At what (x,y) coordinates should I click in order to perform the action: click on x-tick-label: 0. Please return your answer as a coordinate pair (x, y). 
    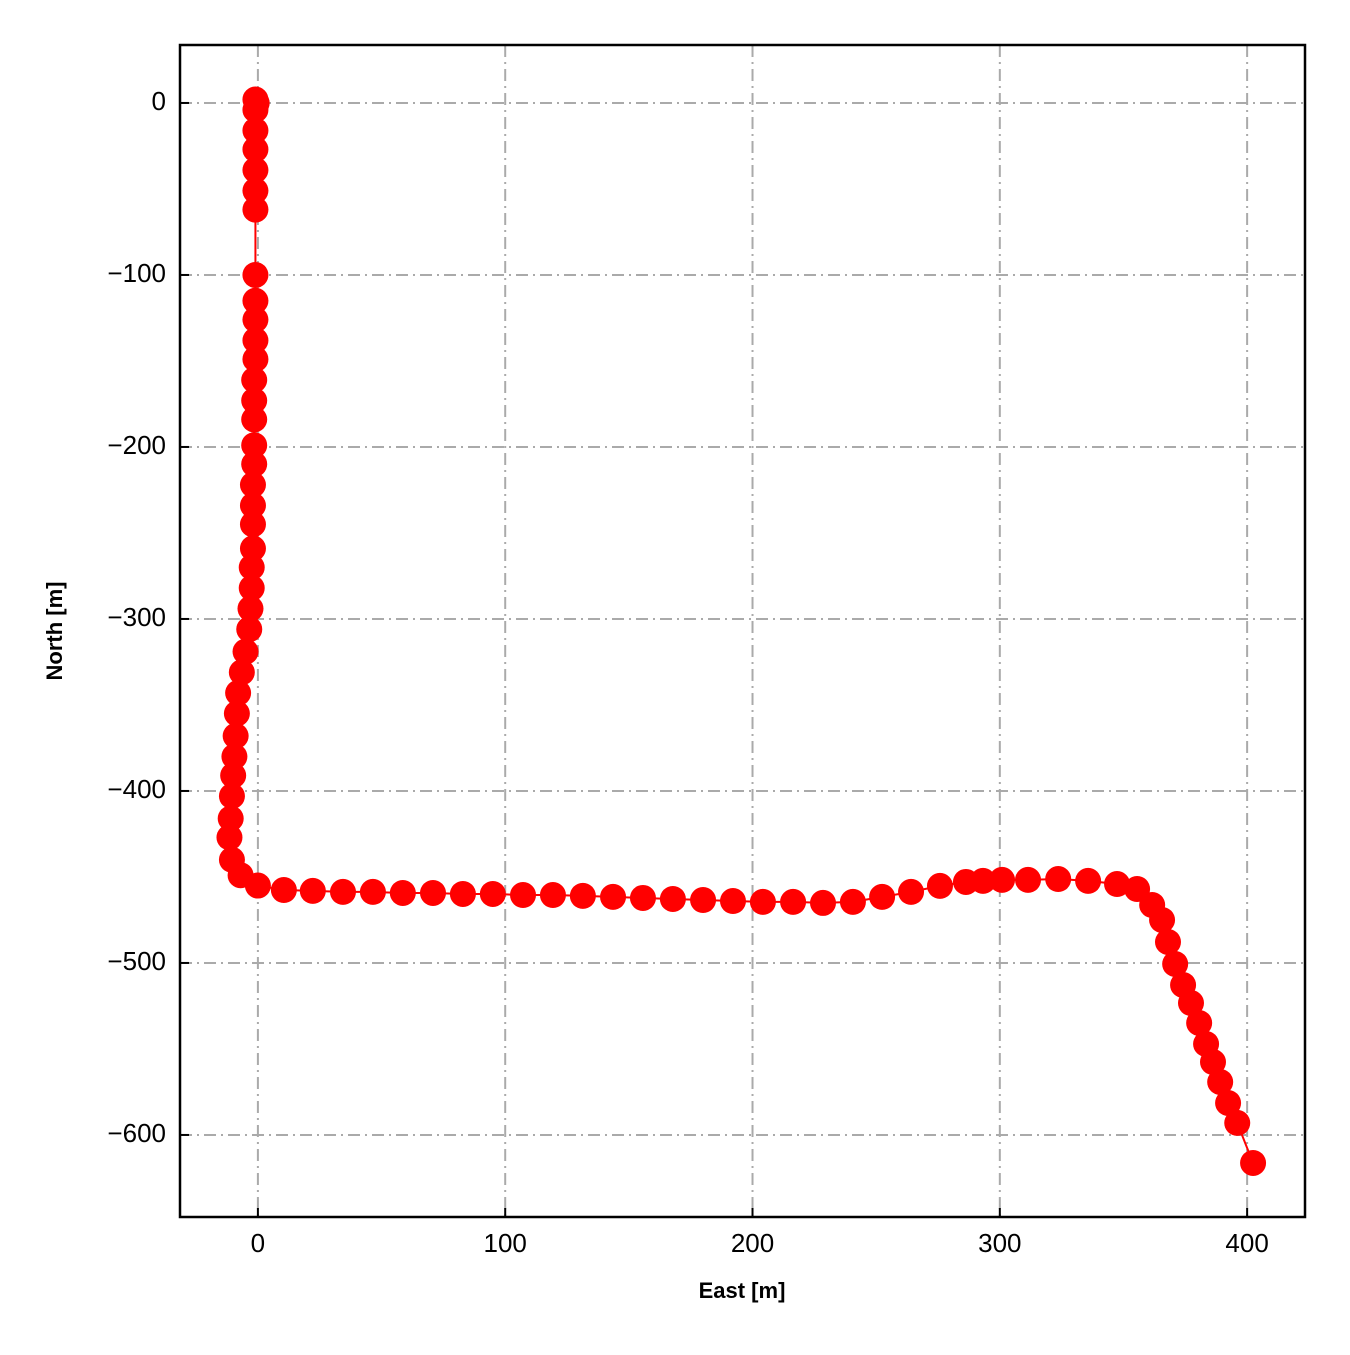
    Looking at the image, I should click on (258, 1243).